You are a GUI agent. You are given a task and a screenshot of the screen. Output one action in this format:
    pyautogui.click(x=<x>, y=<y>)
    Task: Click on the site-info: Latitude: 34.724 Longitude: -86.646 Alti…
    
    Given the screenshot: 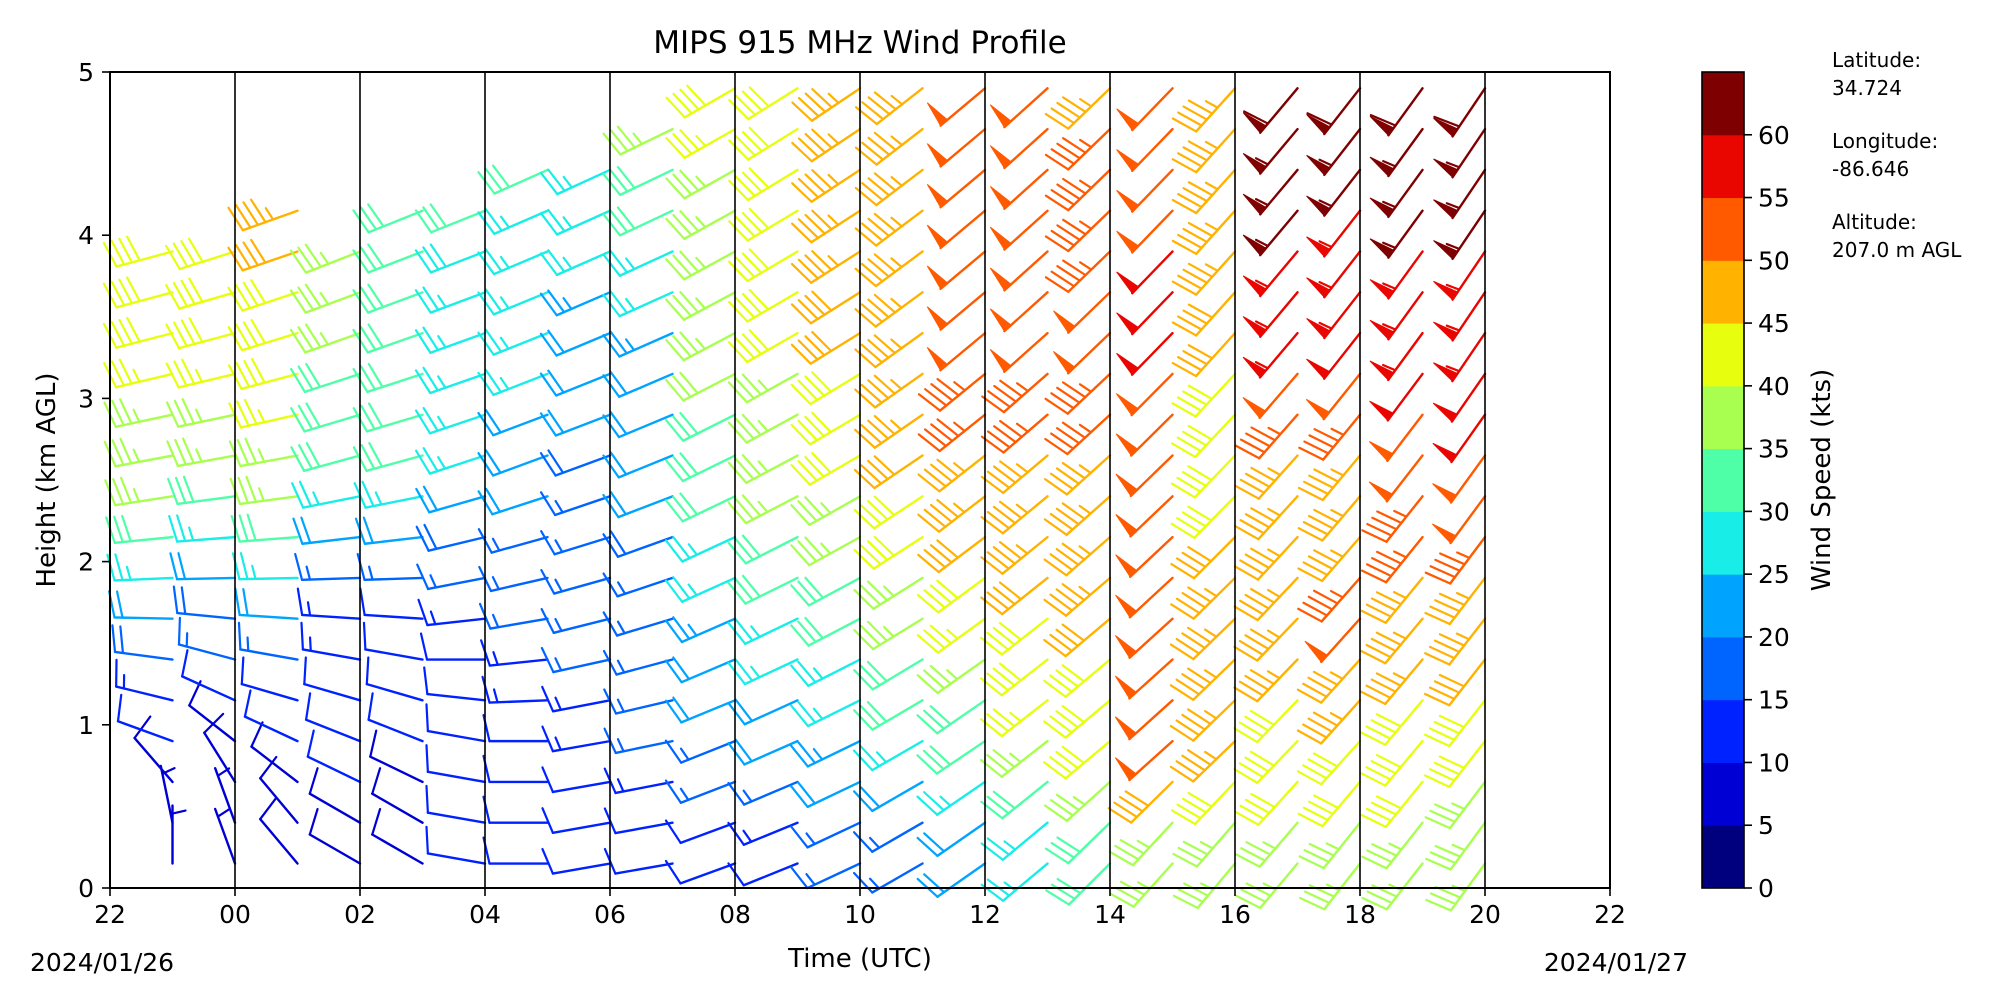 What is the action you would take?
    pyautogui.click(x=1897, y=155)
    